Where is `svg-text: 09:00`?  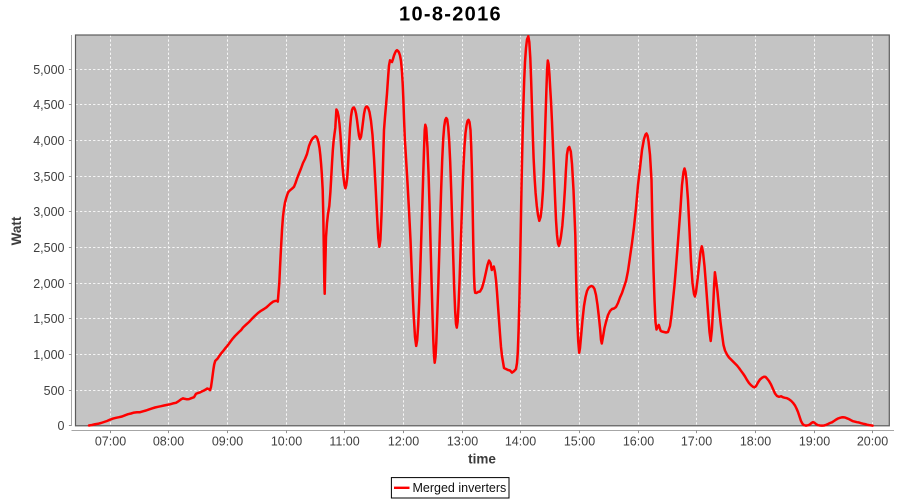 svg-text: 09:00 is located at coordinates (227, 441).